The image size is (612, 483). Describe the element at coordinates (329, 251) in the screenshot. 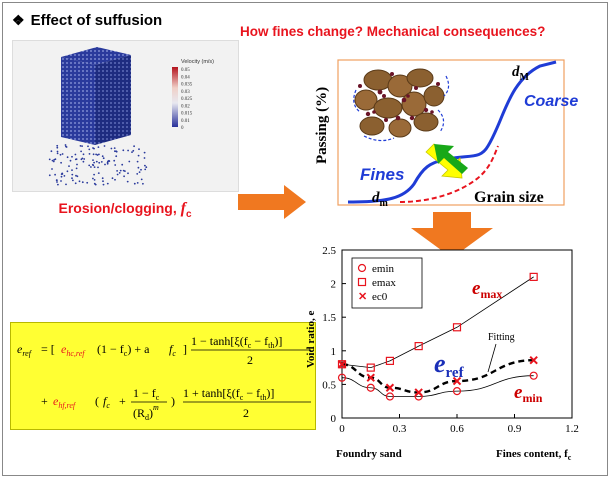

I see `y-tick-label: 2.5` at that location.